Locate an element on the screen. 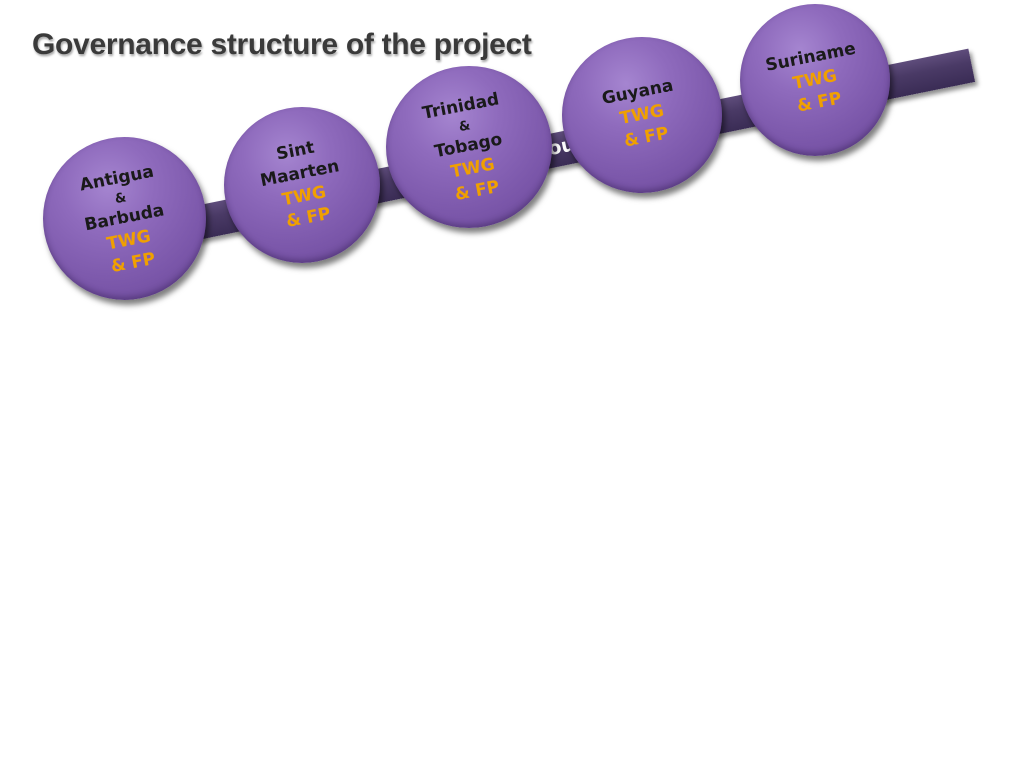 This screenshot has height=768, width=1024. country-ball-text: Sint Maarten TWG & FP is located at coordinates (302, 185).